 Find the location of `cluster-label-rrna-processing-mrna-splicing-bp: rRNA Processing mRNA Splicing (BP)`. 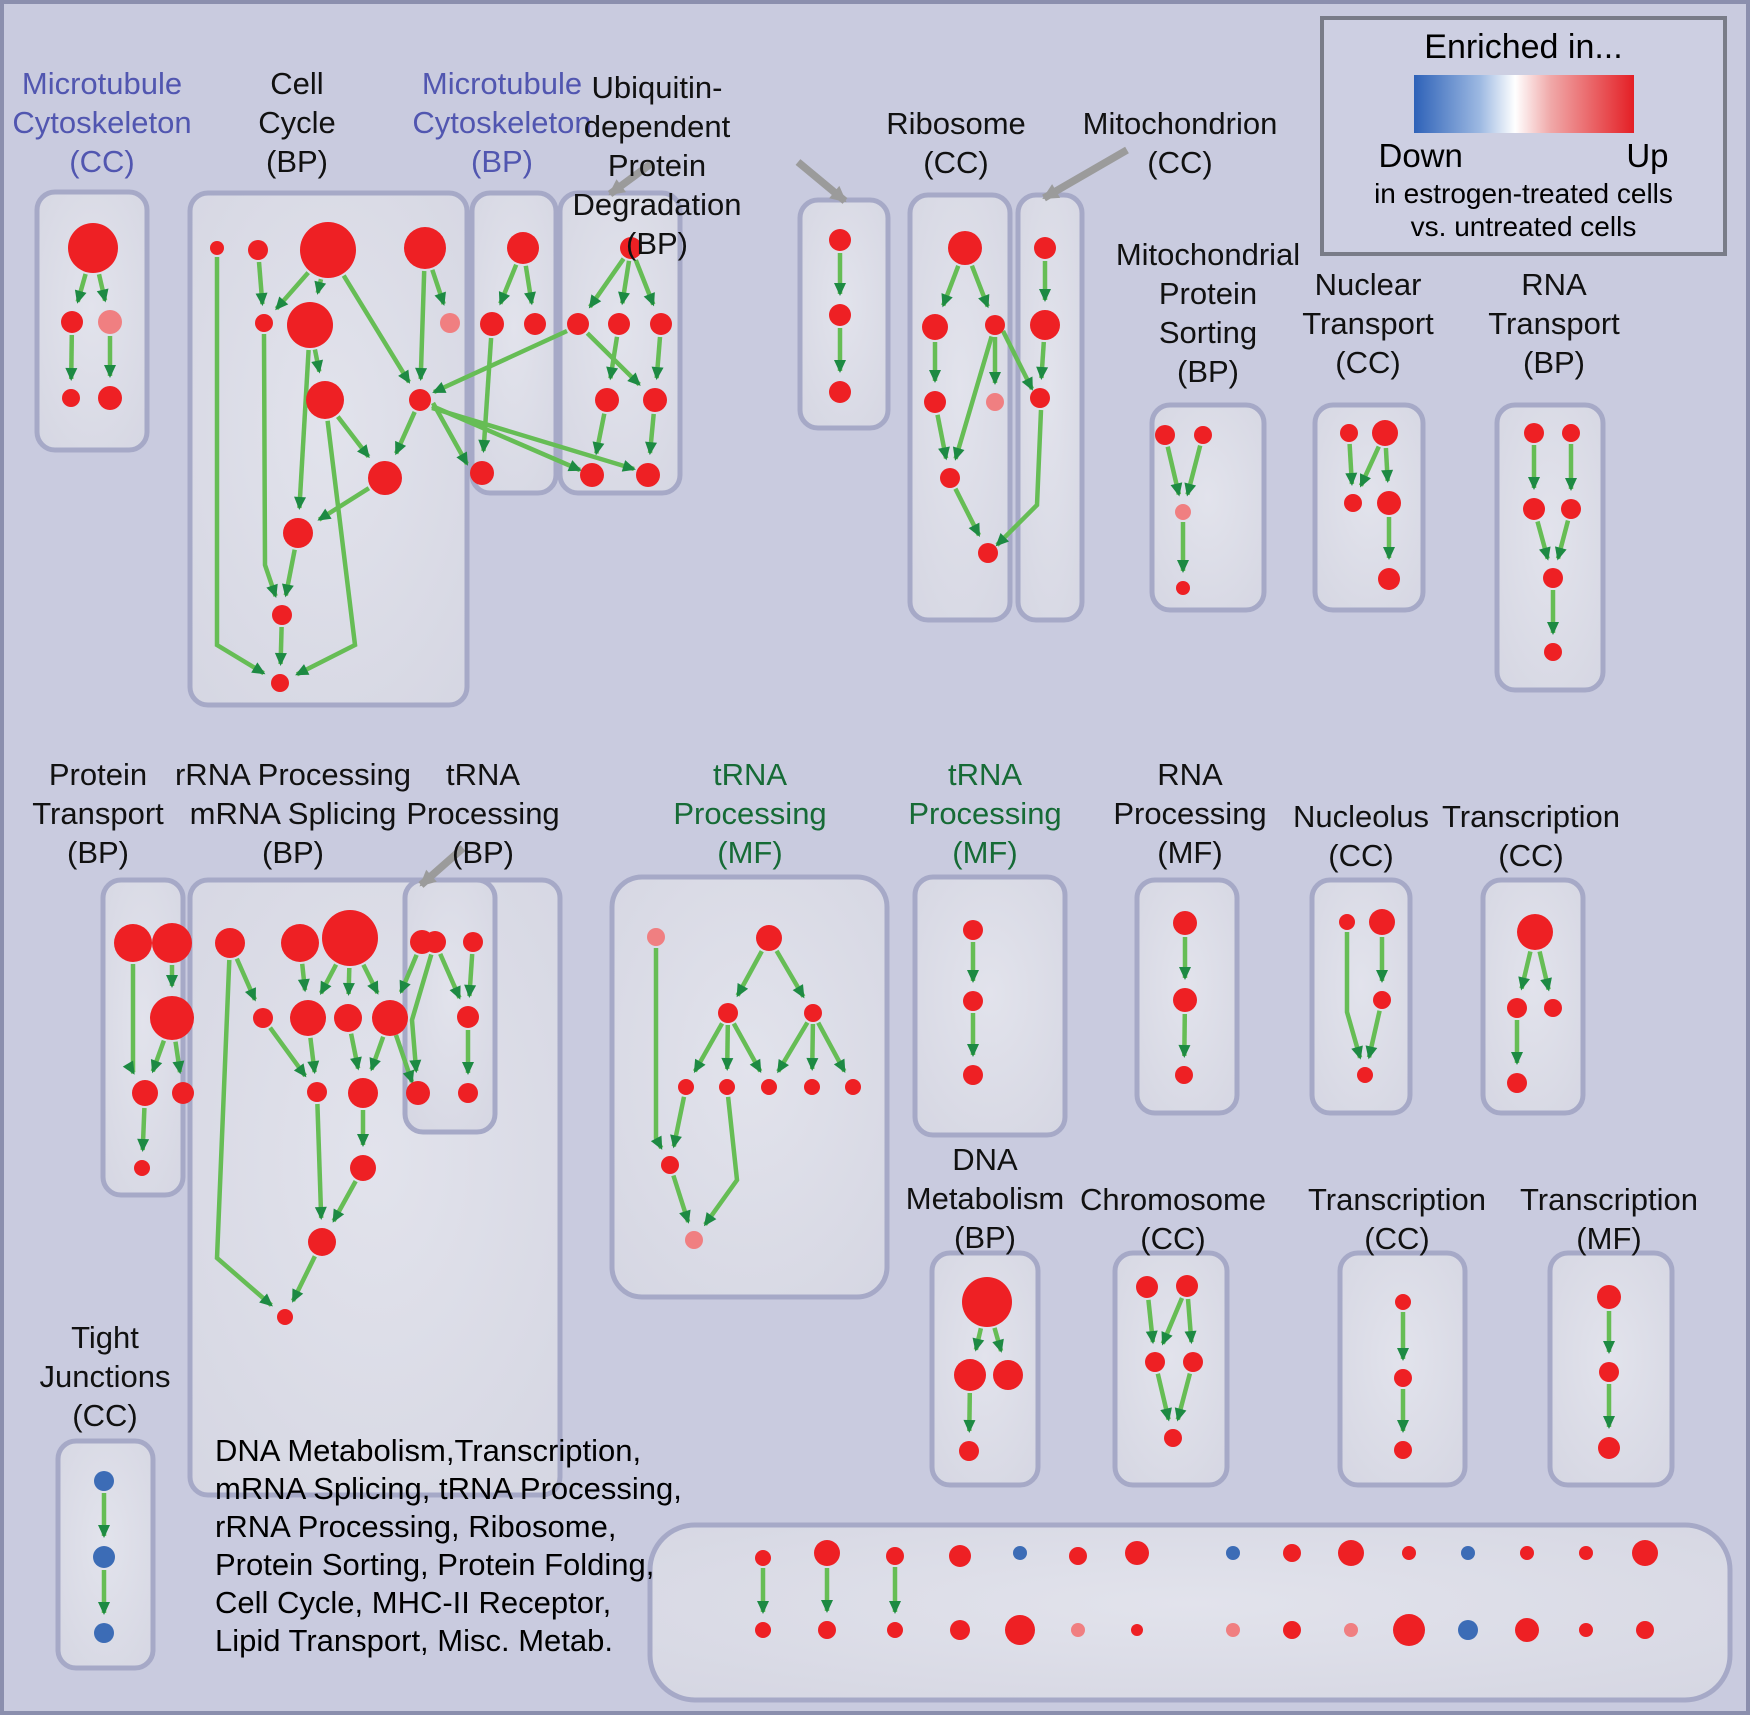

cluster-label-rrna-processing-mrna-splicing-bp: rRNA Processing mRNA Splicing (BP) is located at coordinates (293, 813).